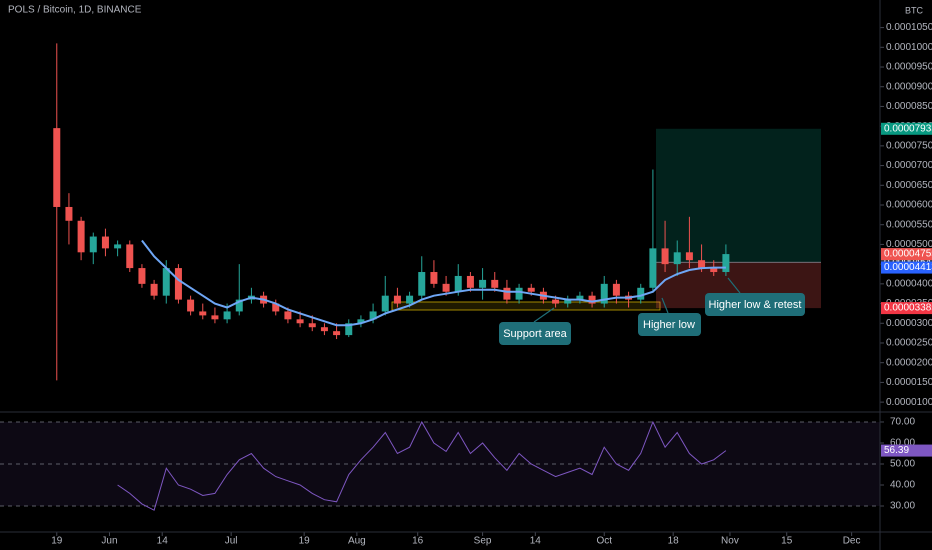  I want to click on x-tick-label: Sep, so click(483, 541).